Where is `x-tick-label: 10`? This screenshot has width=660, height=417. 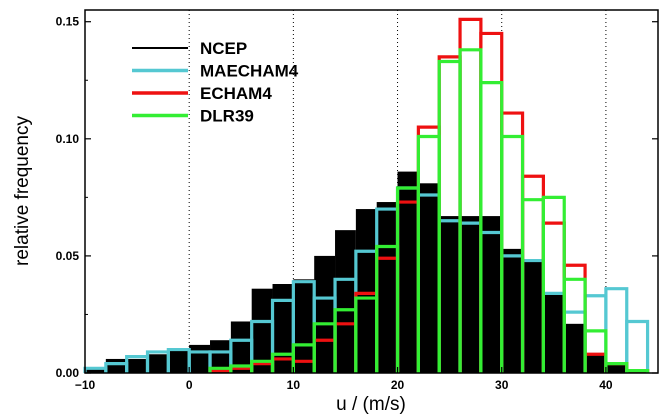
x-tick-label: 10 is located at coordinates (294, 385).